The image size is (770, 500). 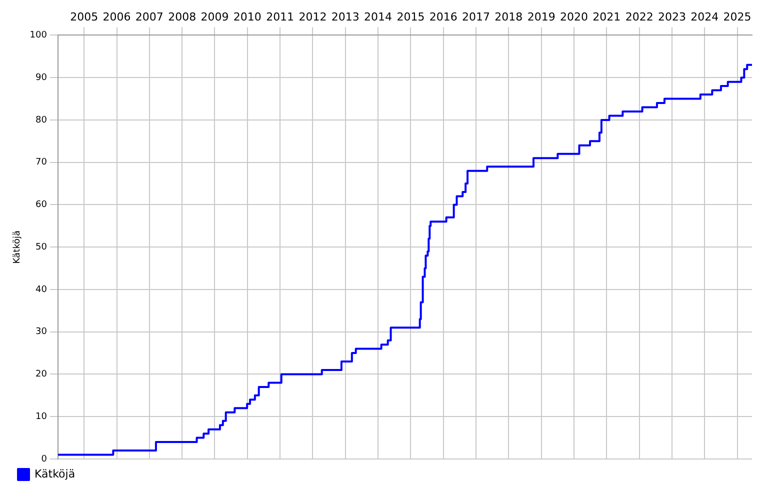 What do you see at coordinates (42, 120) in the screenshot?
I see `y-tick-label: 80` at bounding box center [42, 120].